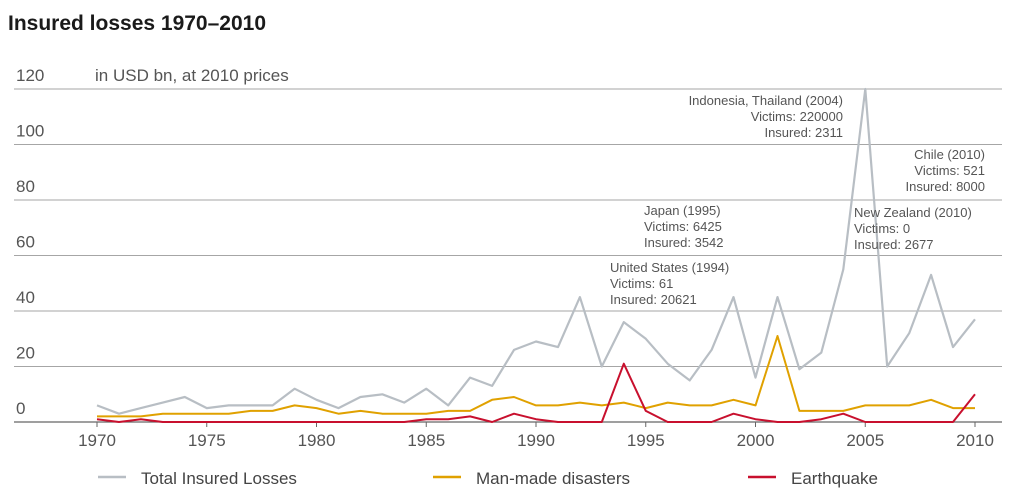 The height and width of the screenshot is (489, 1014). Describe the element at coordinates (803, 132) in the screenshot. I see `annotation-text: Insured: 2311` at that location.